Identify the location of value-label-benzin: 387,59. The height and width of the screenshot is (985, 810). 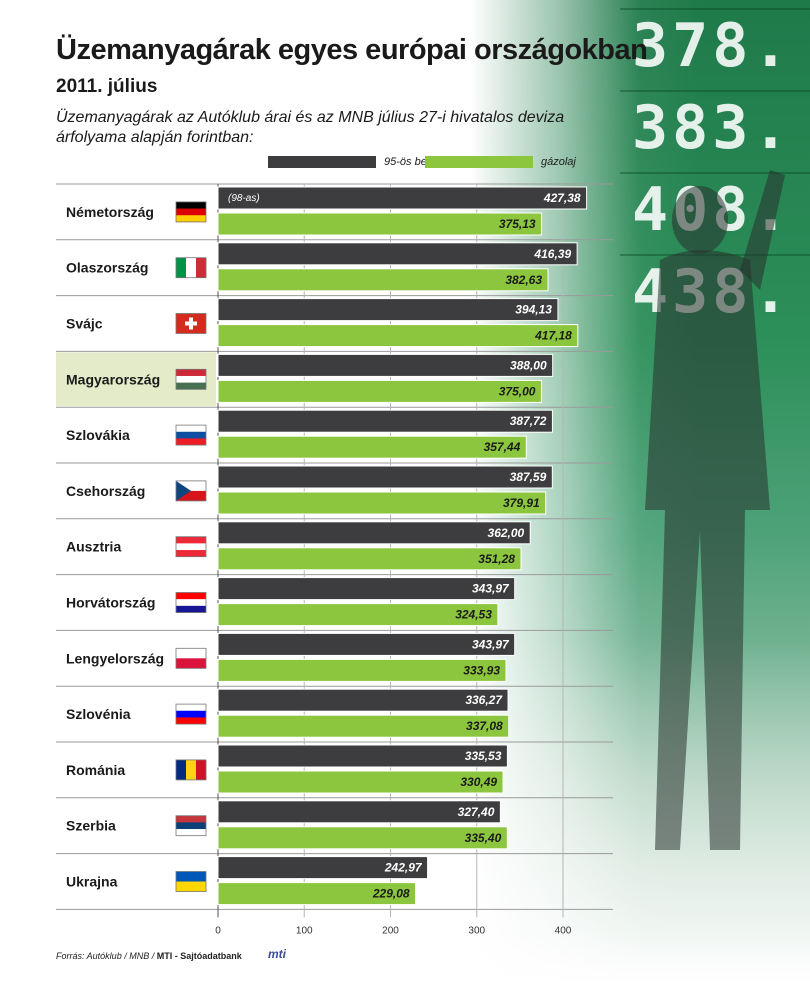
(528, 477).